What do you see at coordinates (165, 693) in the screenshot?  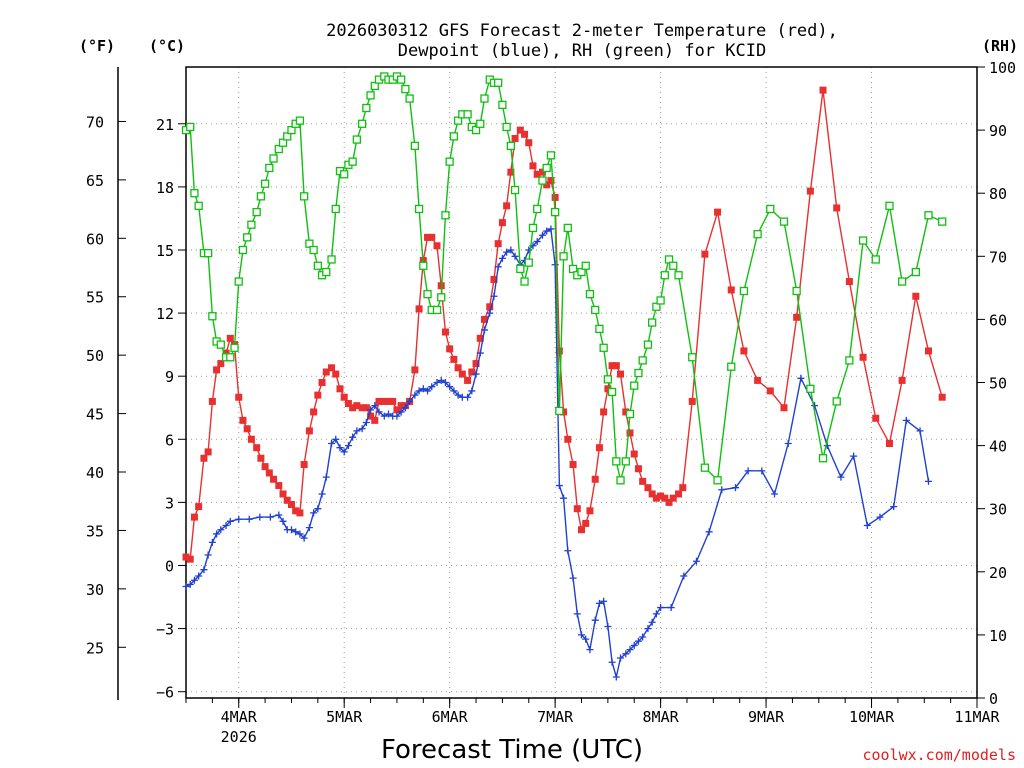 I see `celsius-tick-label: −6` at bounding box center [165, 693].